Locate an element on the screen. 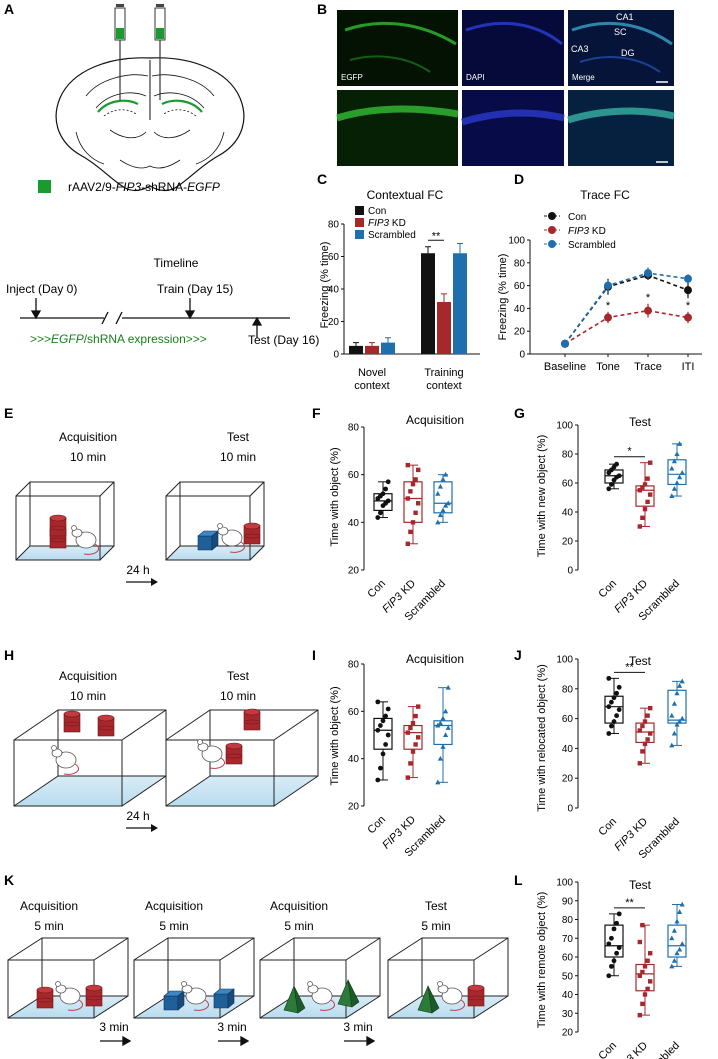 The image size is (718, 1059). h-test-label: Test is located at coordinates (238, 676).